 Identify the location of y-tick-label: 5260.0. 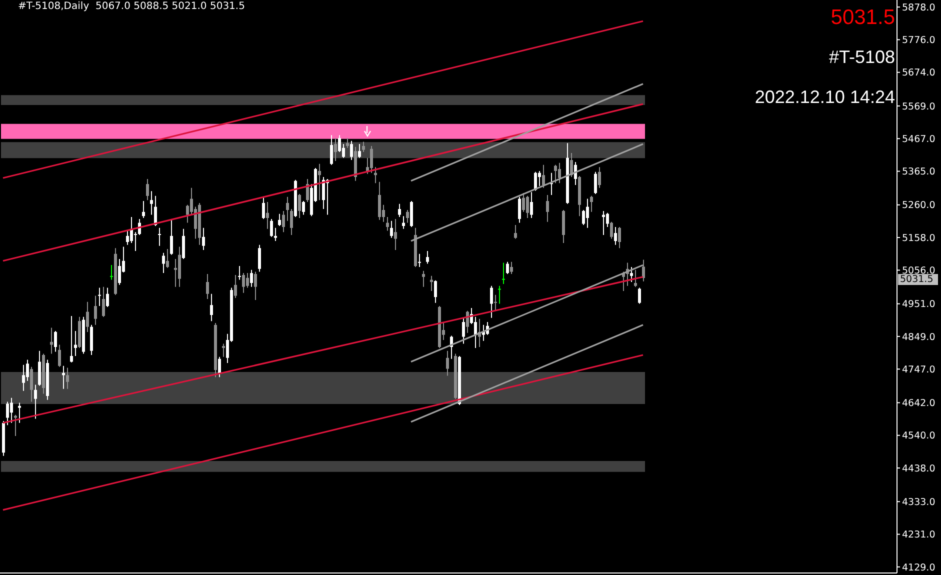
(919, 206).